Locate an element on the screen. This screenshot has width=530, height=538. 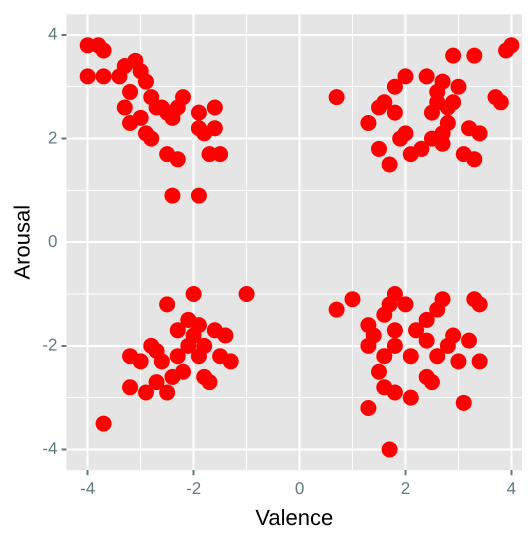
y-tick-label: -2 is located at coordinates (50, 345).